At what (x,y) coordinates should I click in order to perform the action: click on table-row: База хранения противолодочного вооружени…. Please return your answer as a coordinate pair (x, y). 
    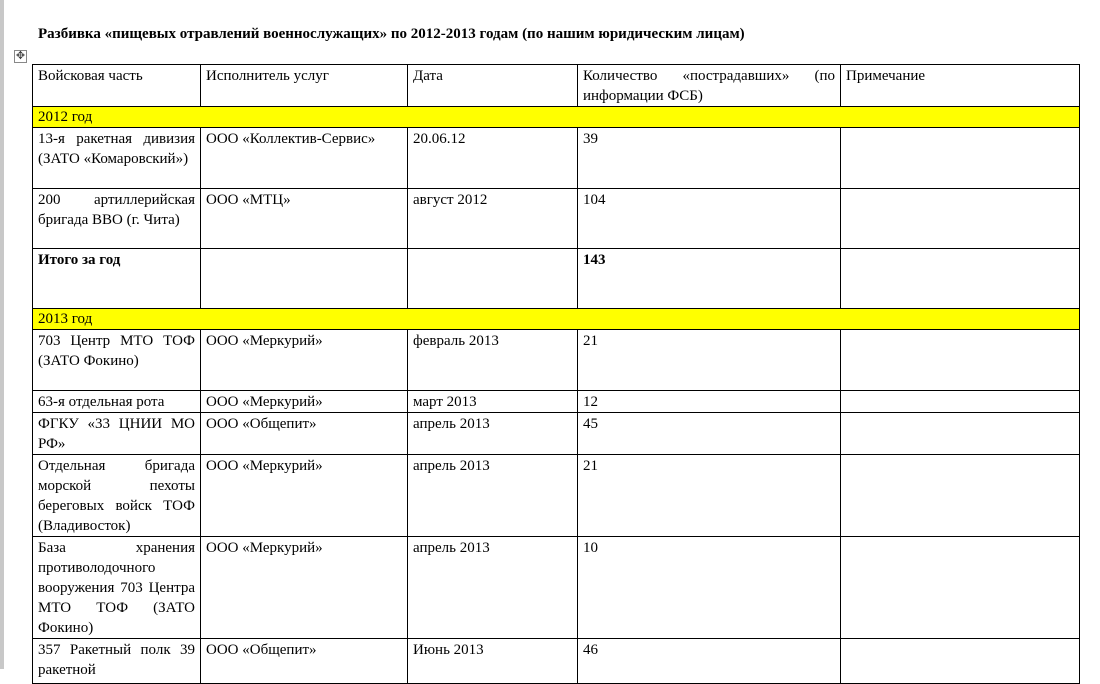
    Looking at the image, I should click on (556, 587).